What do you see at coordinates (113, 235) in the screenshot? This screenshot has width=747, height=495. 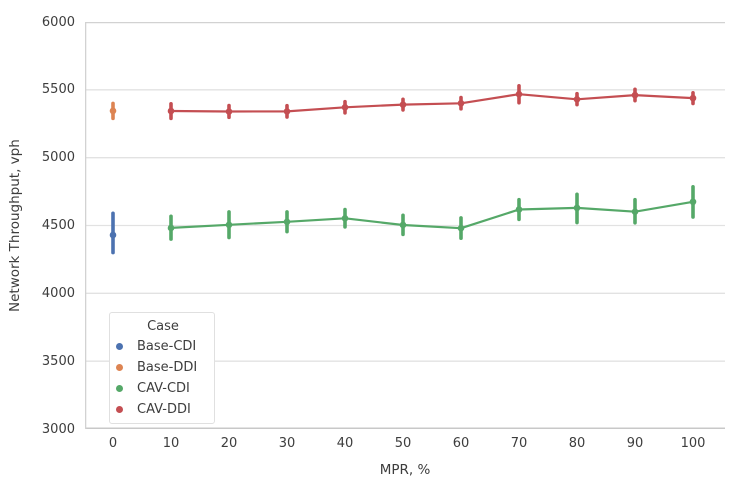 I see `data-point-base-cdi` at bounding box center [113, 235].